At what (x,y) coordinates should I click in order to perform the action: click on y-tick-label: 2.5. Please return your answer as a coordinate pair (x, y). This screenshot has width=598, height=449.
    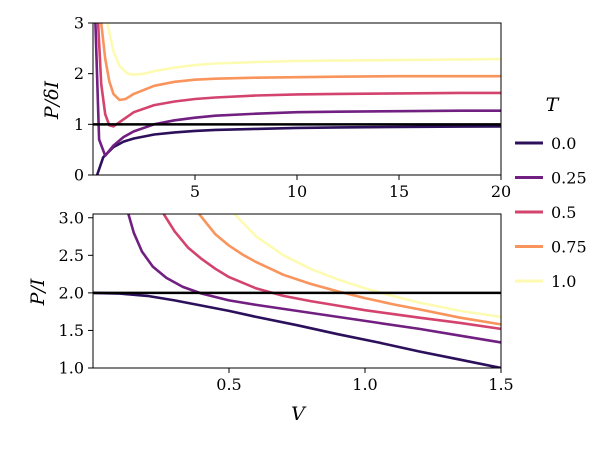
    Looking at the image, I should click on (71, 255).